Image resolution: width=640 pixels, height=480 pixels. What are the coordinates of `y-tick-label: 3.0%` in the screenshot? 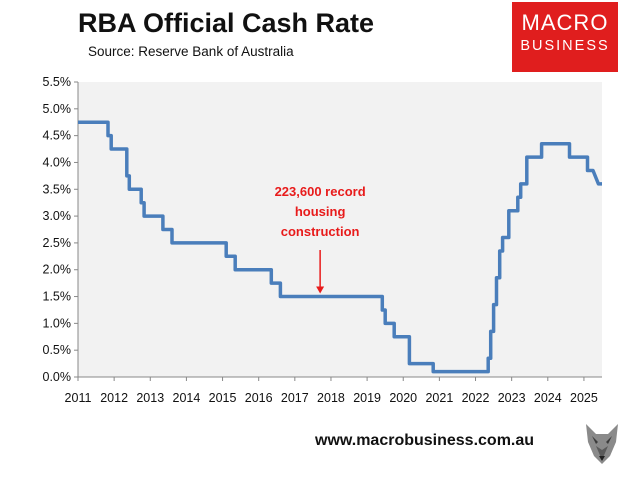 It's located at (57, 216).